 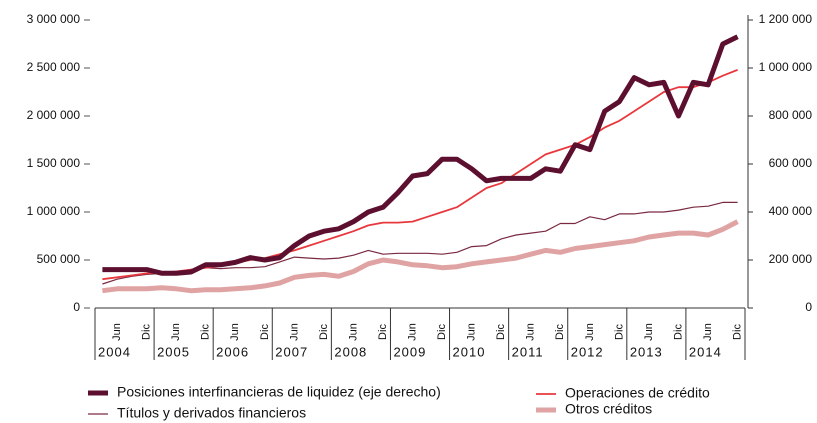 I want to click on y-tick-label: 1 000 000, so click(x=54, y=211).